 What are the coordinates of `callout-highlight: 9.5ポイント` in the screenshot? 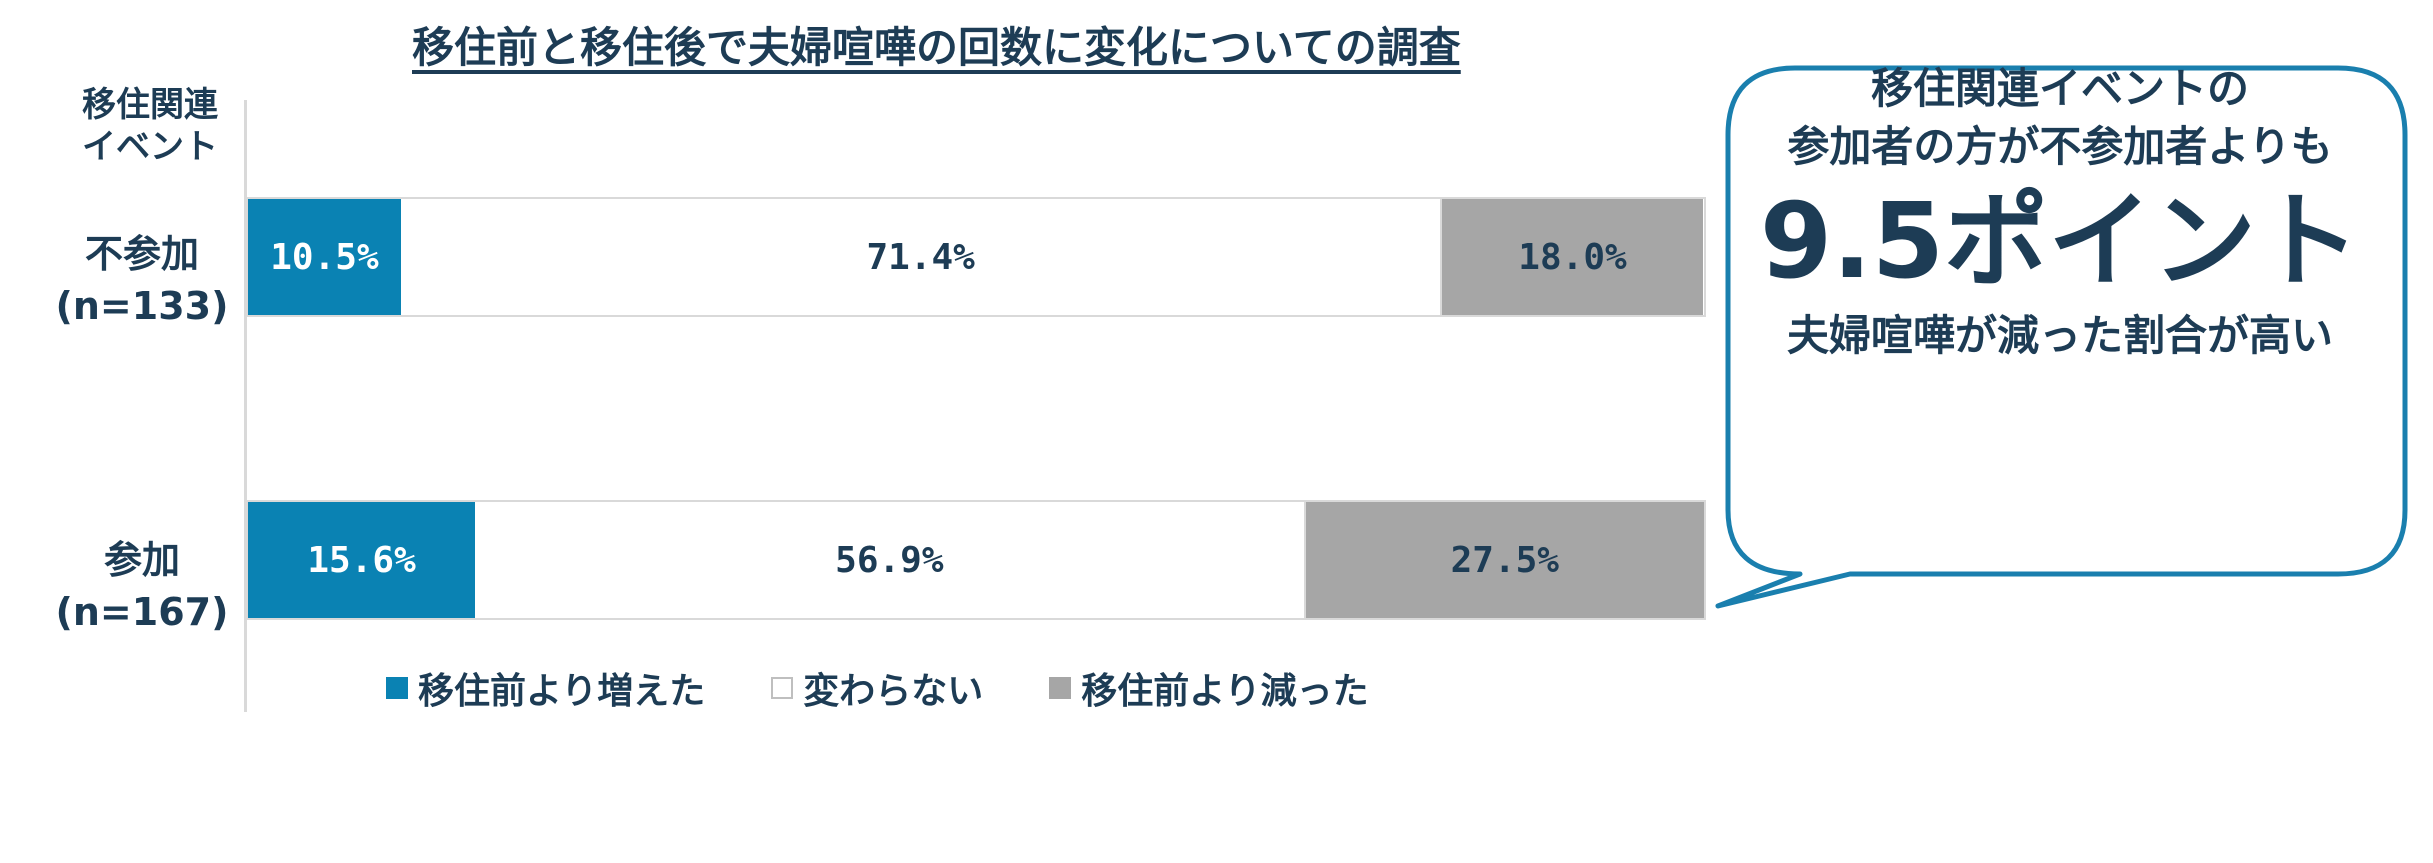 It's located at (2060, 241).